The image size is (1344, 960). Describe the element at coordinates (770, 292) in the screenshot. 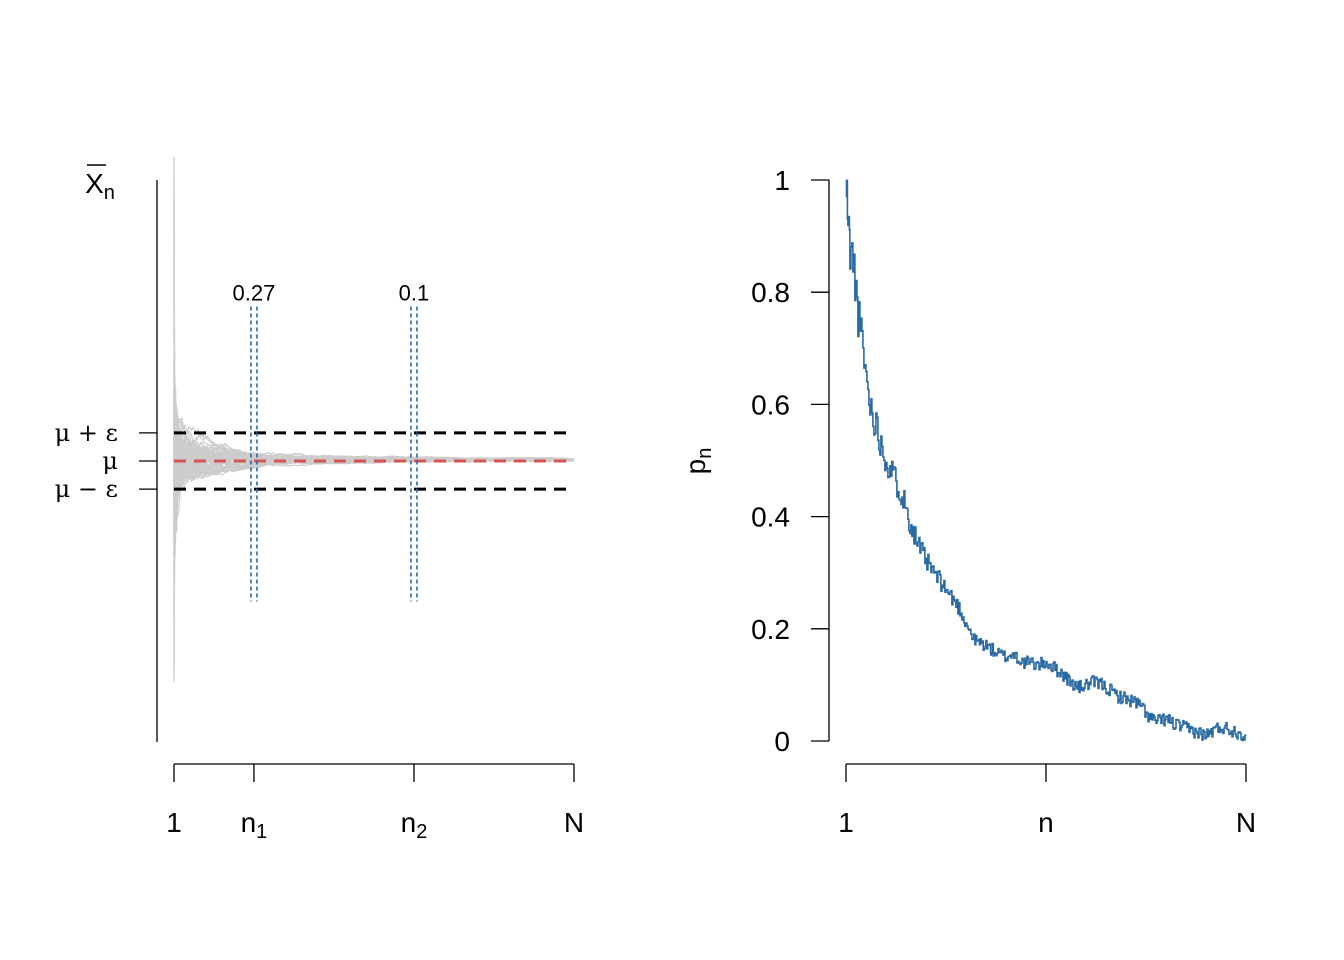

I see `right-y-tick-label: 0.8` at that location.